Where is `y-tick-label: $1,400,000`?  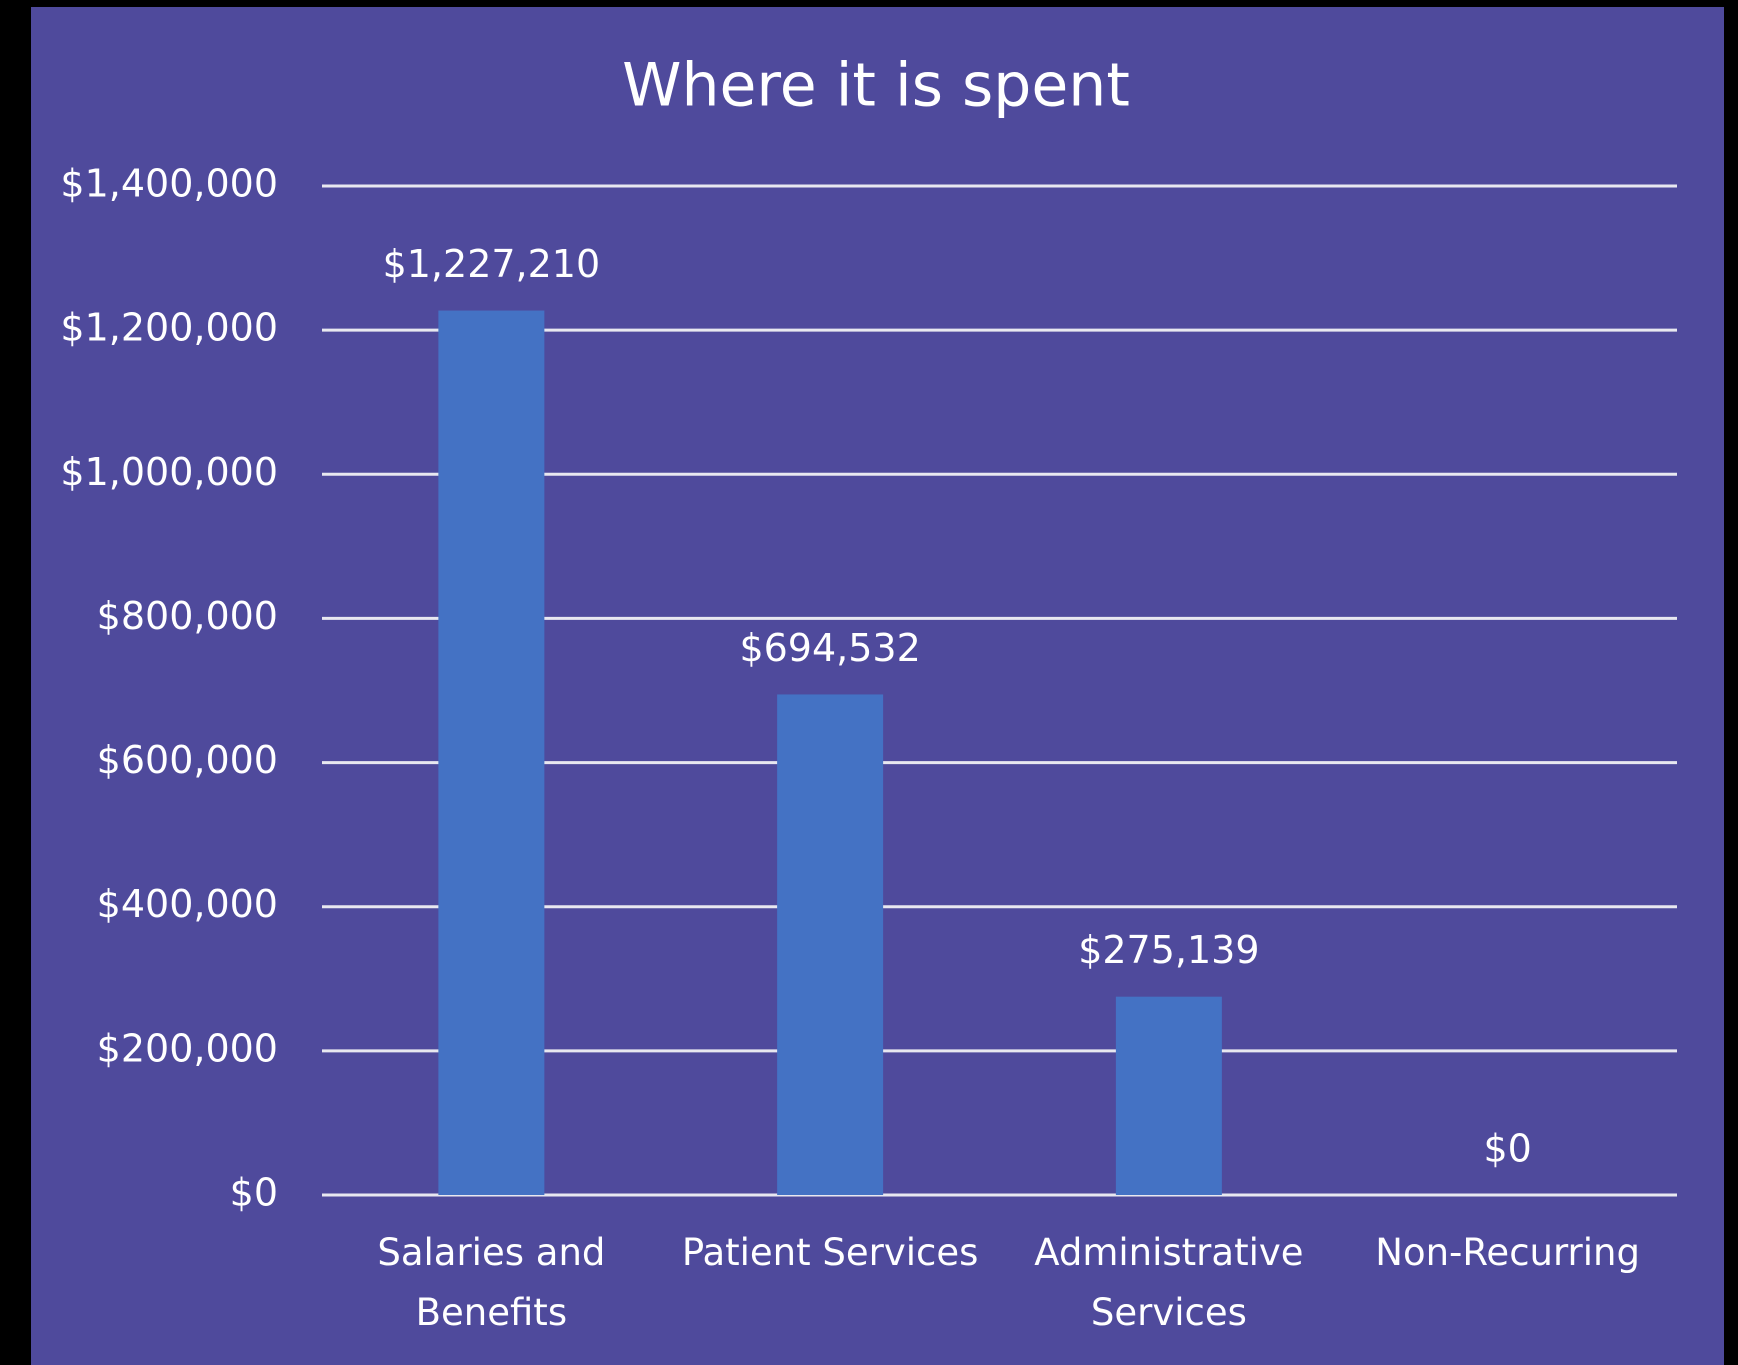 y-tick-label: $1,400,000 is located at coordinates (169, 184).